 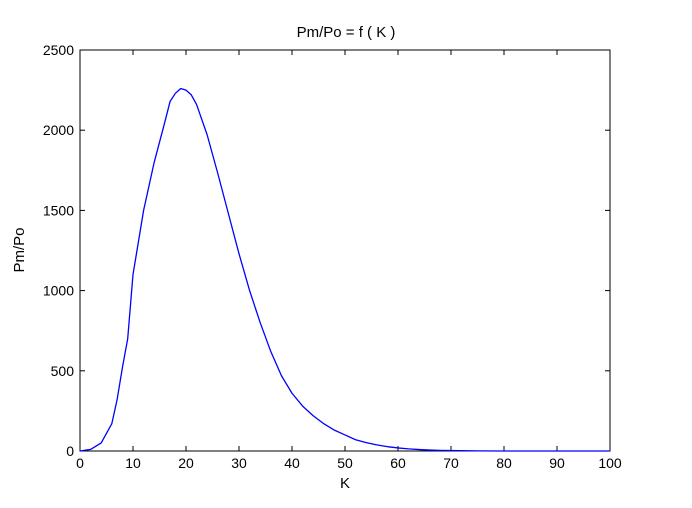 What do you see at coordinates (80, 463) in the screenshot?
I see `x-tick-label-0: 0` at bounding box center [80, 463].